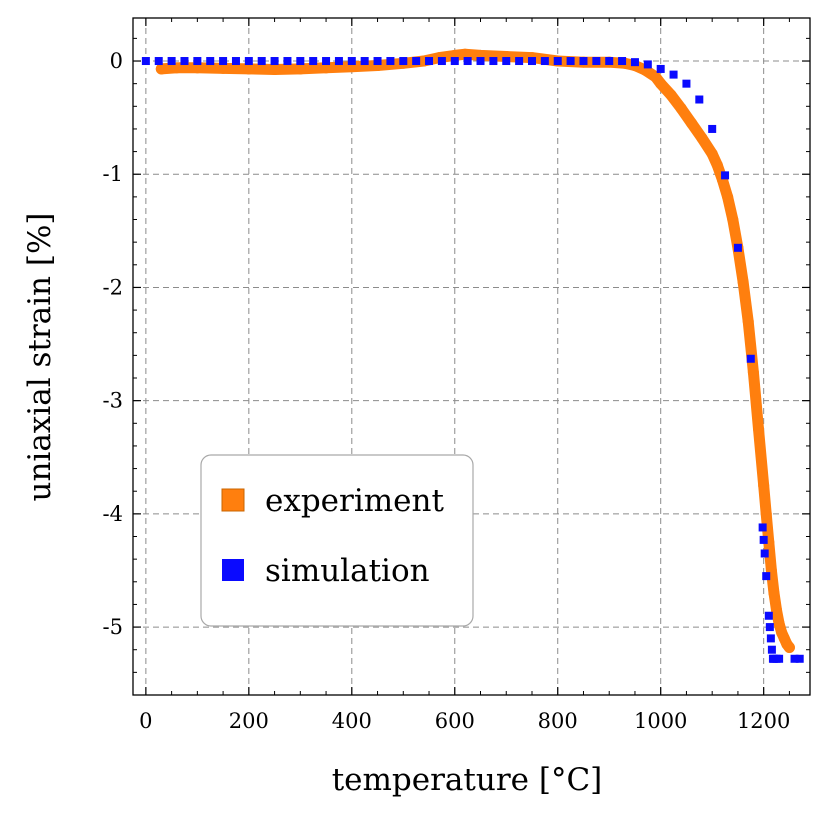 The width and height of the screenshot is (830, 815). What do you see at coordinates (40, 356) in the screenshot?
I see `y-axis-title: uniaxial strain [%]` at bounding box center [40, 356].